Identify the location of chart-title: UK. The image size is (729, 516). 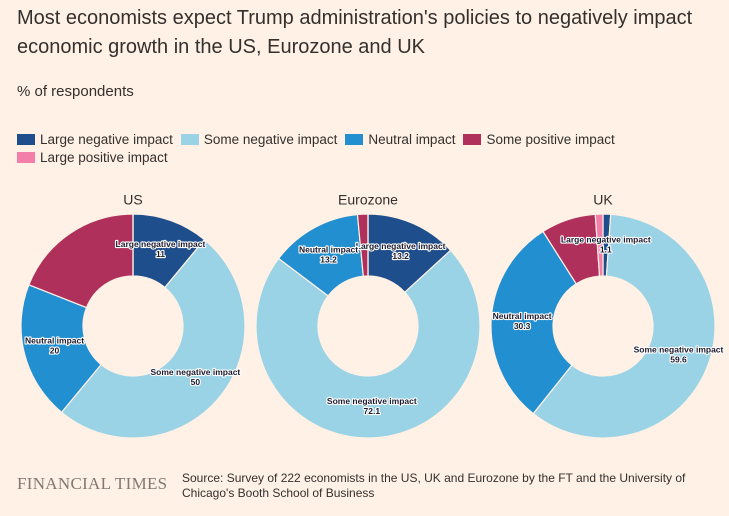
(603, 200).